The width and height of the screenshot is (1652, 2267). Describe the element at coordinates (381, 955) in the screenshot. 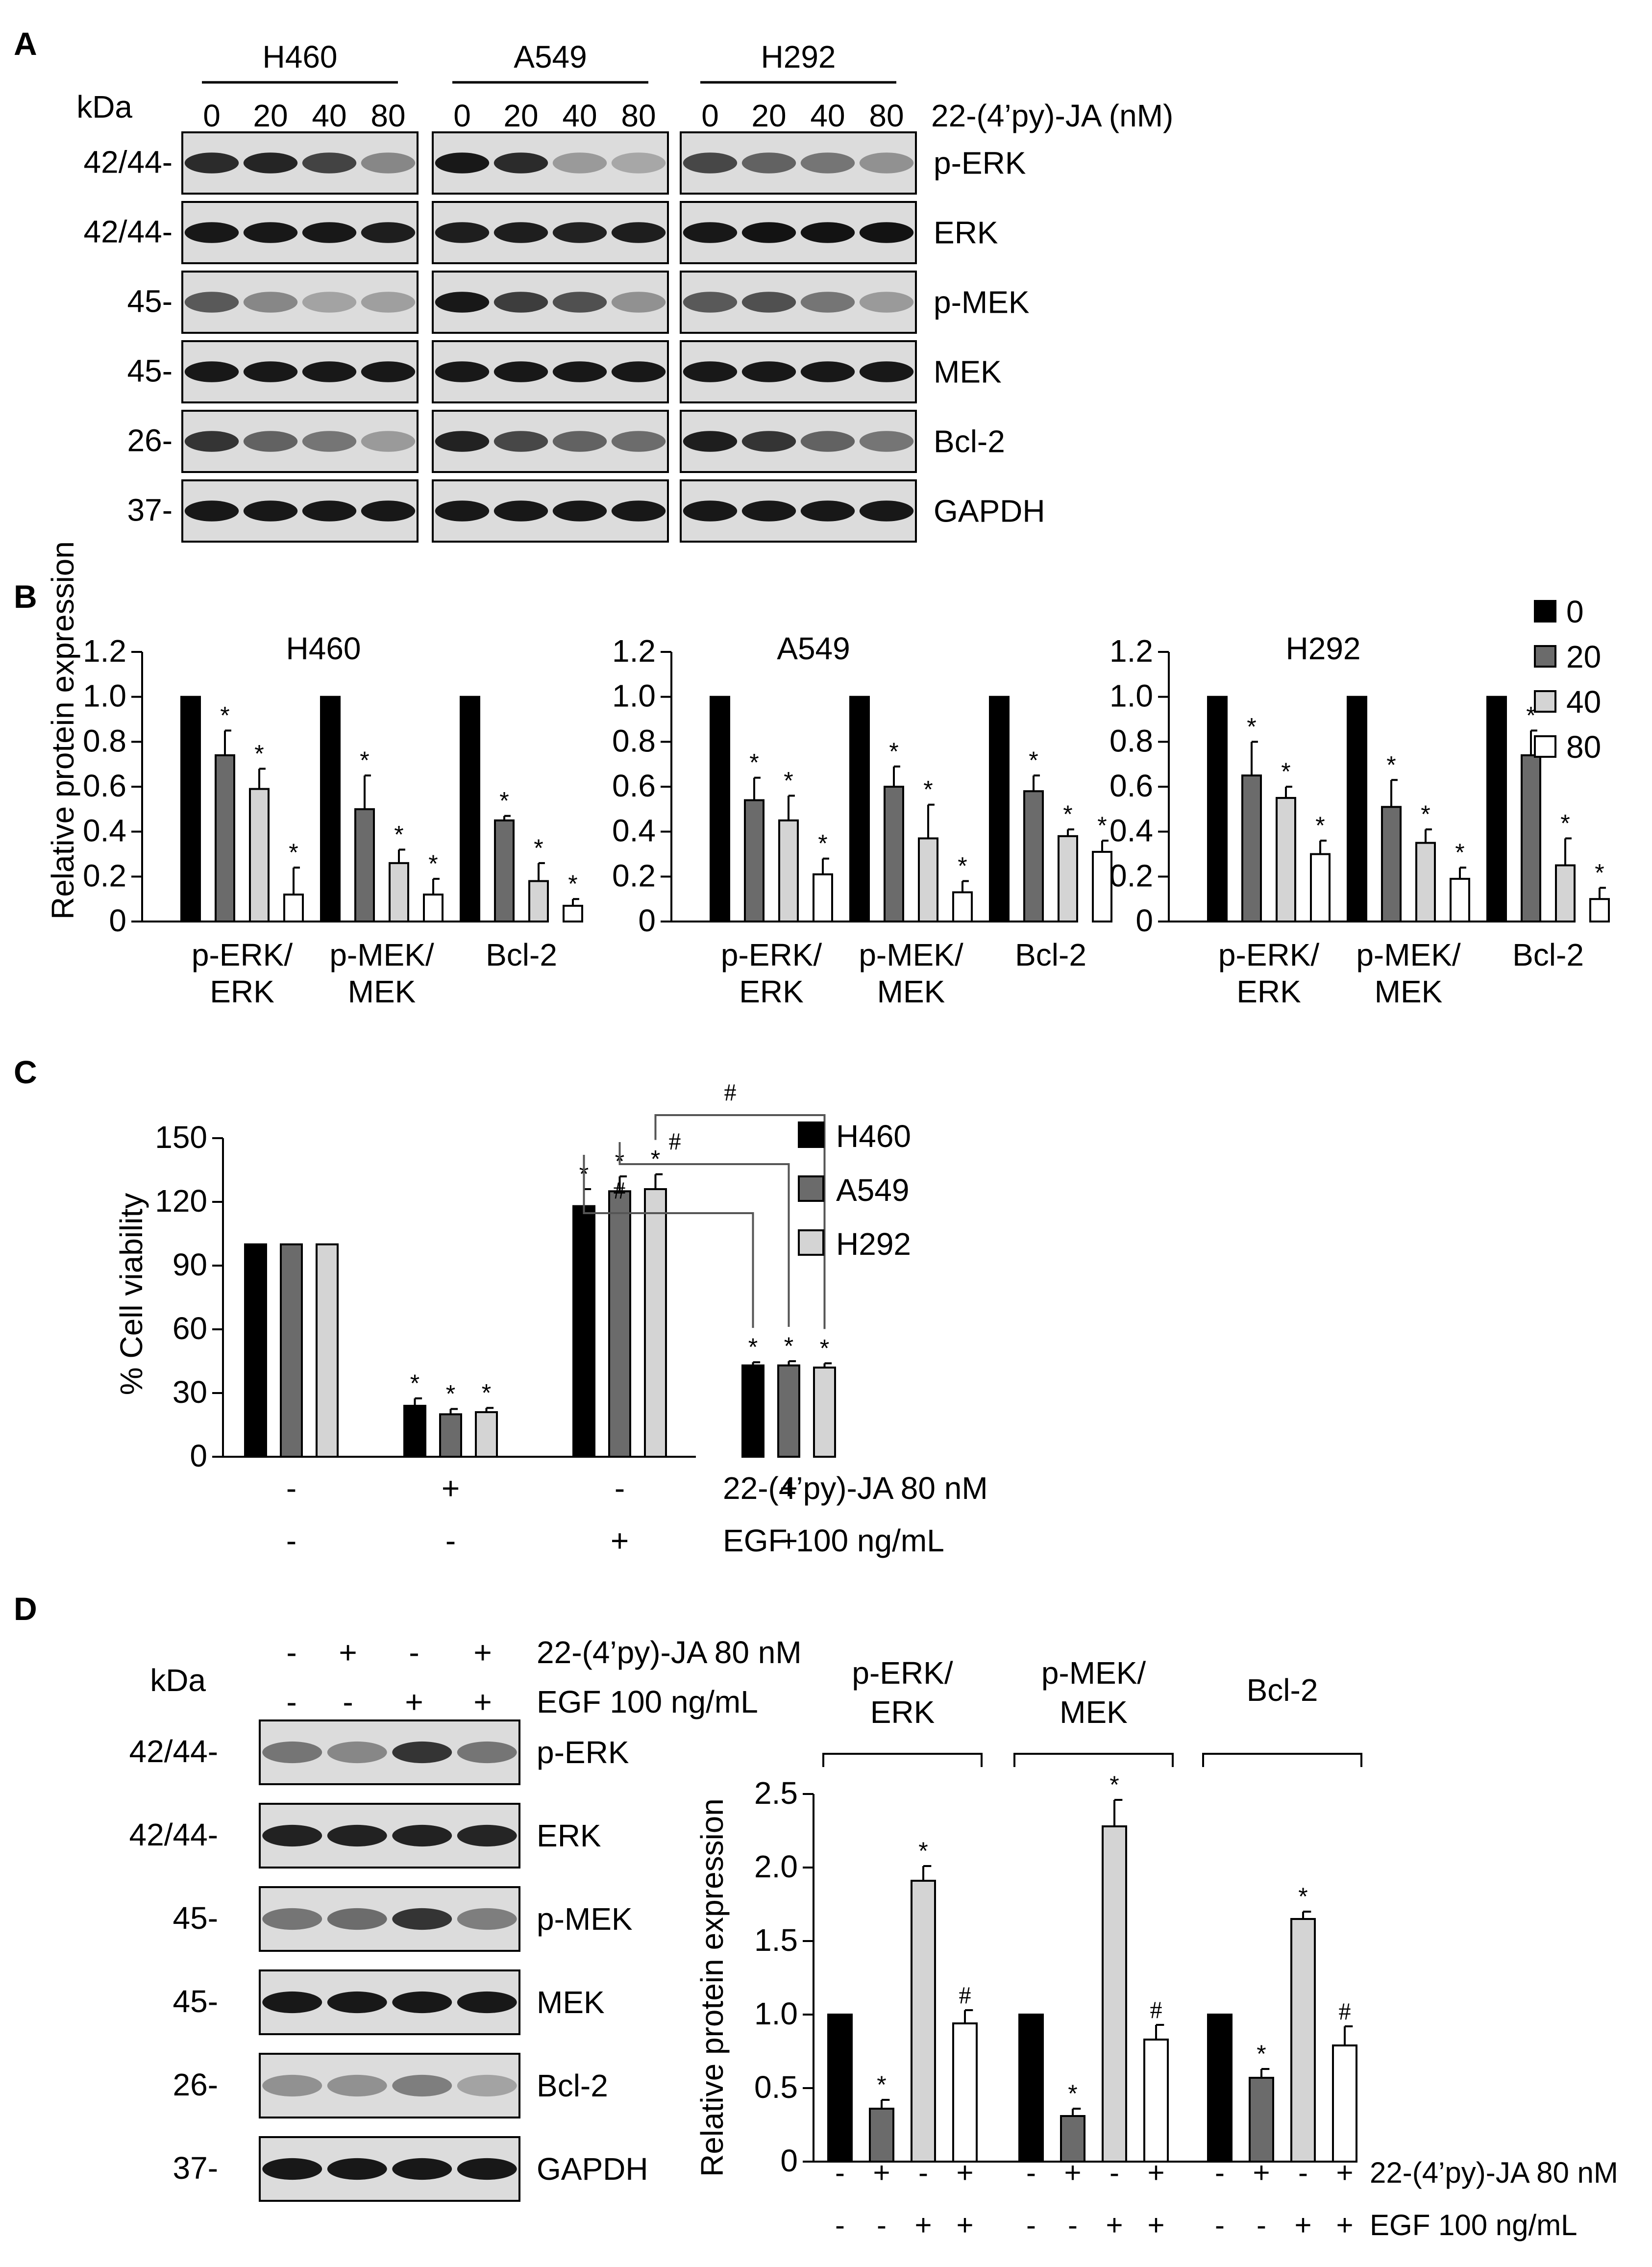

I see `category-label-line: p-MEK/` at that location.